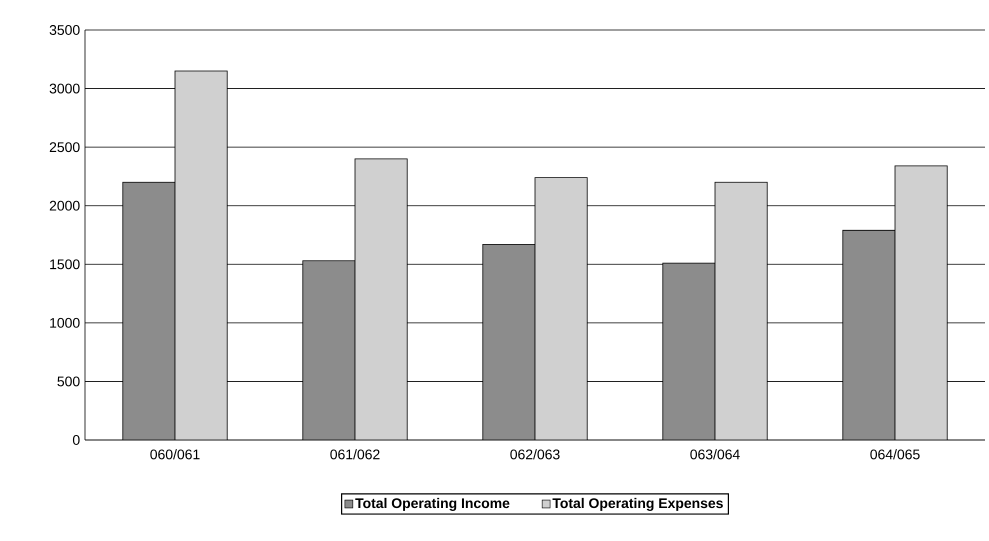 This screenshot has width=989, height=541. I want to click on y-tick-label: 3500, so click(65, 30).